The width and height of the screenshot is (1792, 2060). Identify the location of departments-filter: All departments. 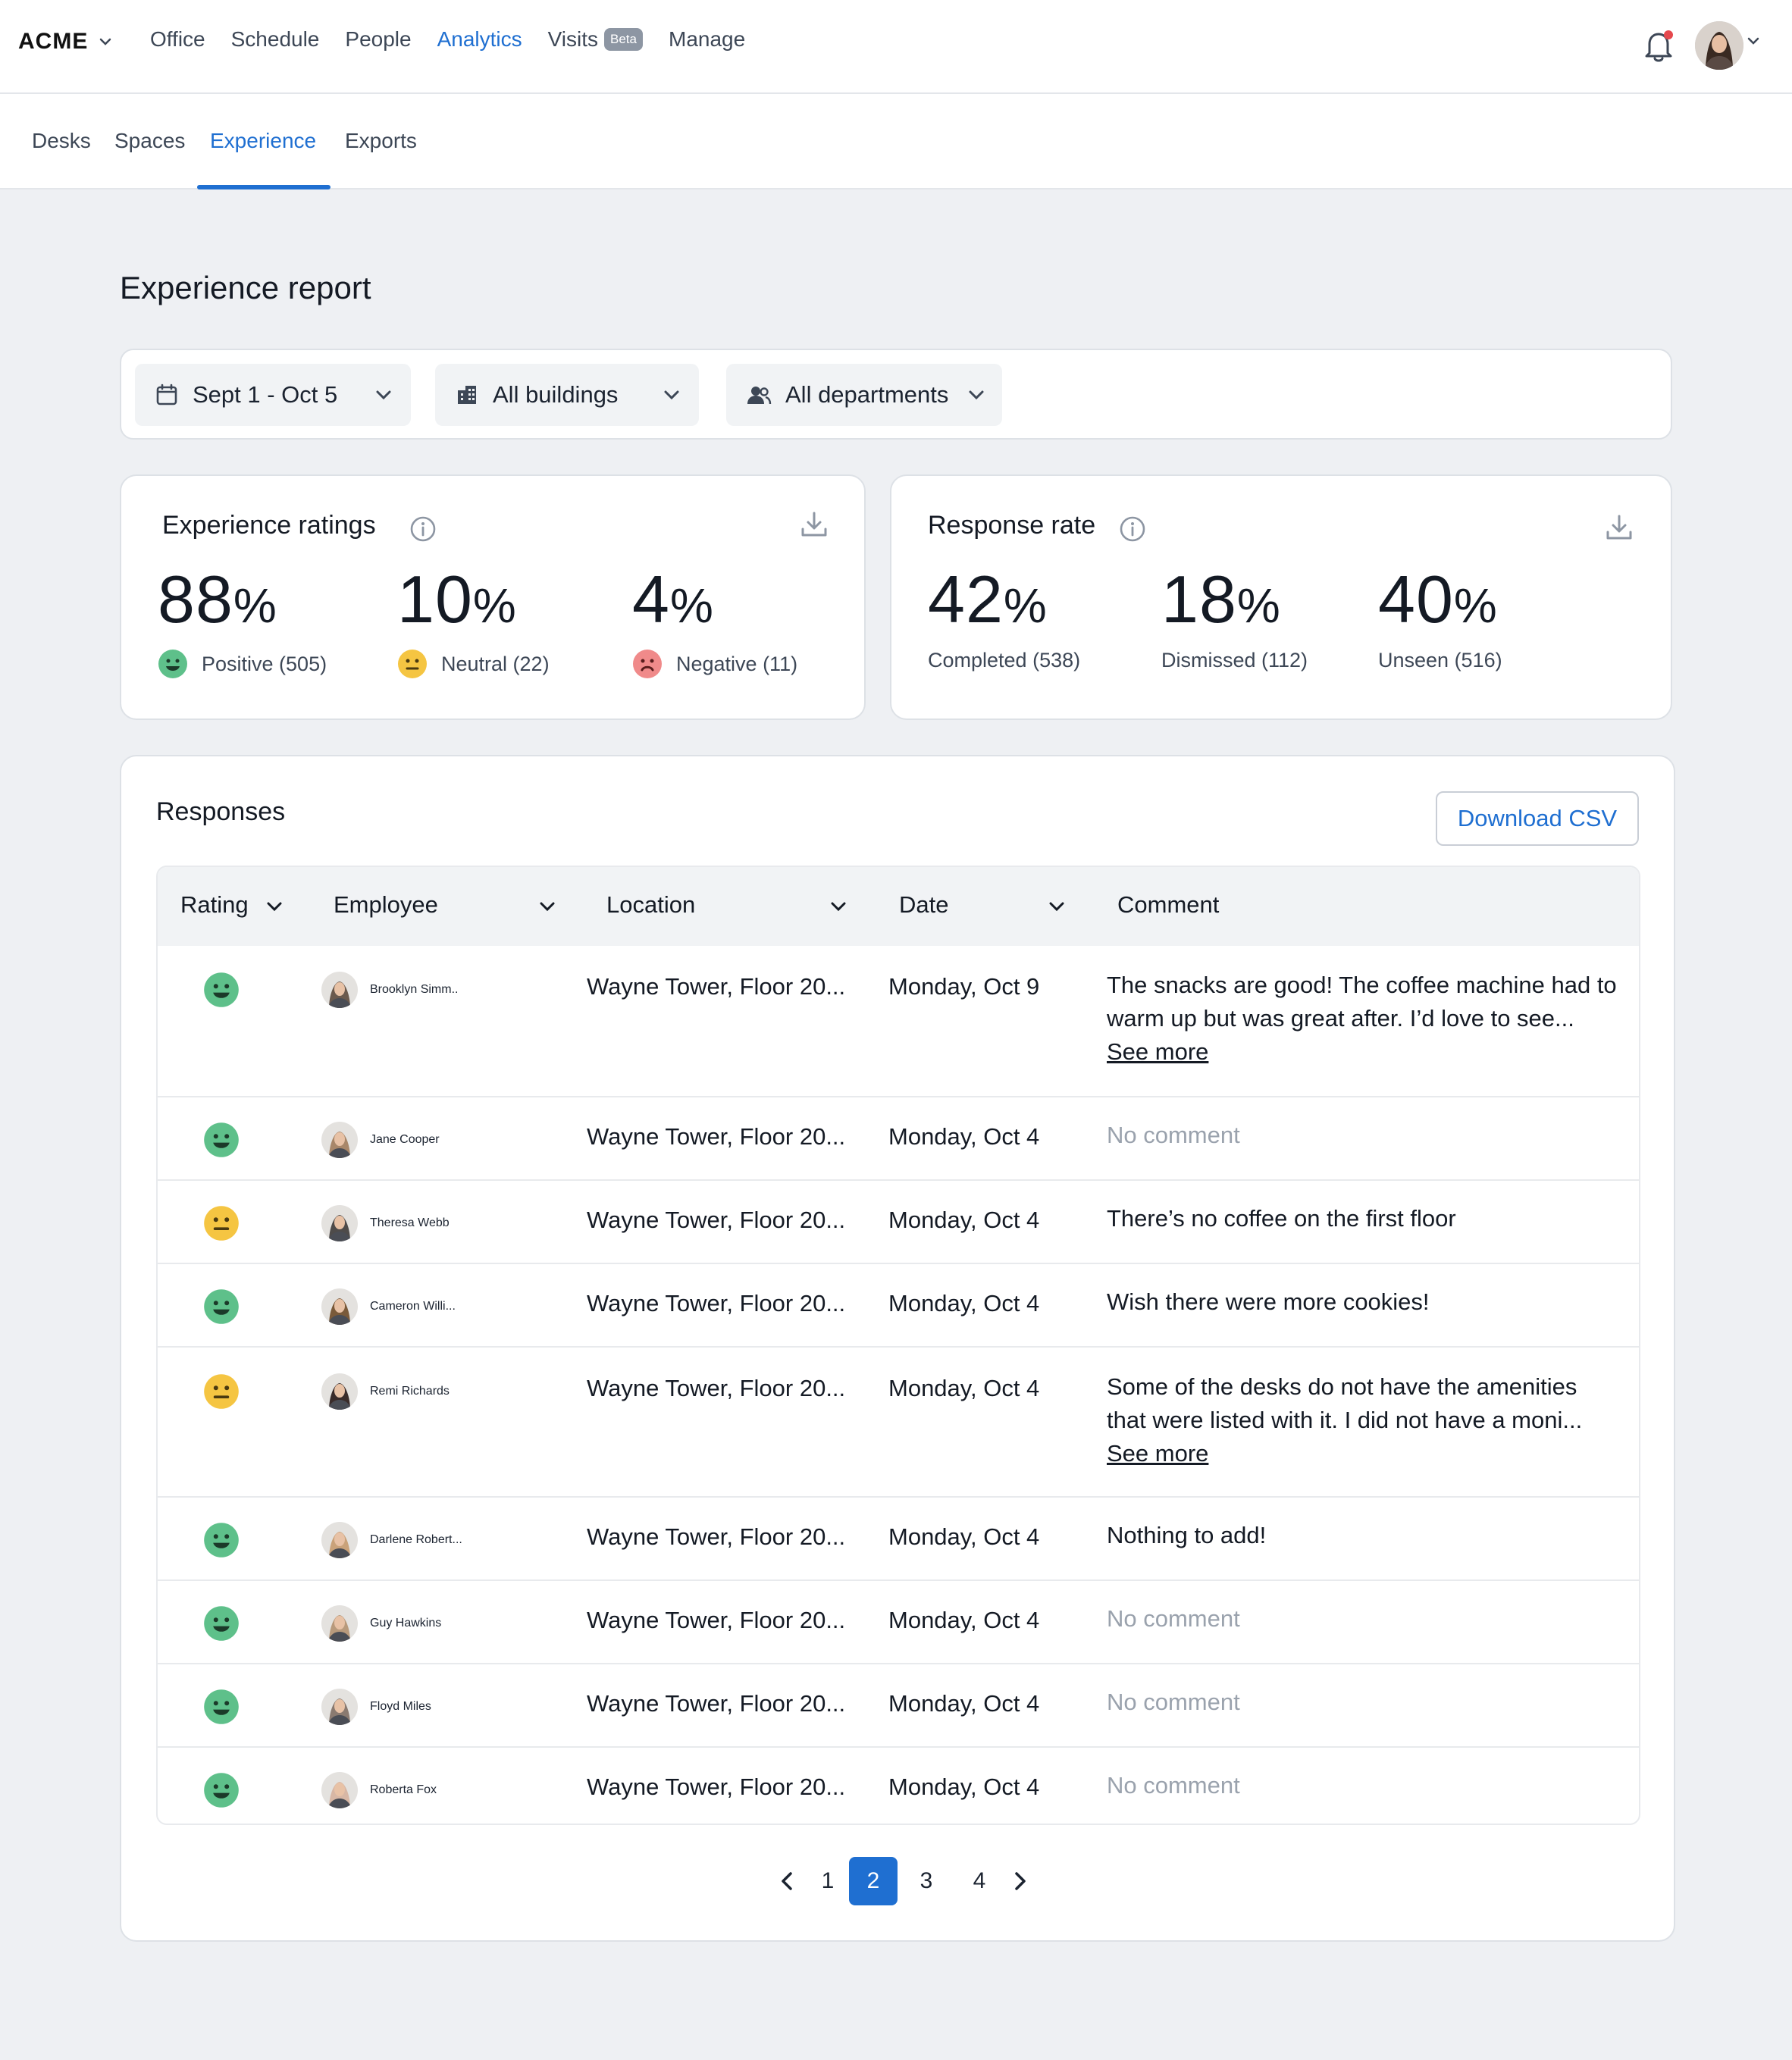
(864, 395).